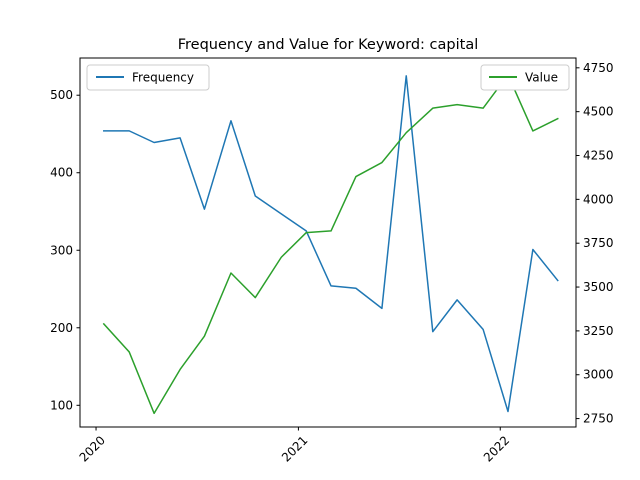 The width and height of the screenshot is (640, 480). What do you see at coordinates (61, 95) in the screenshot?
I see `y-left-tick-label: 500` at bounding box center [61, 95].